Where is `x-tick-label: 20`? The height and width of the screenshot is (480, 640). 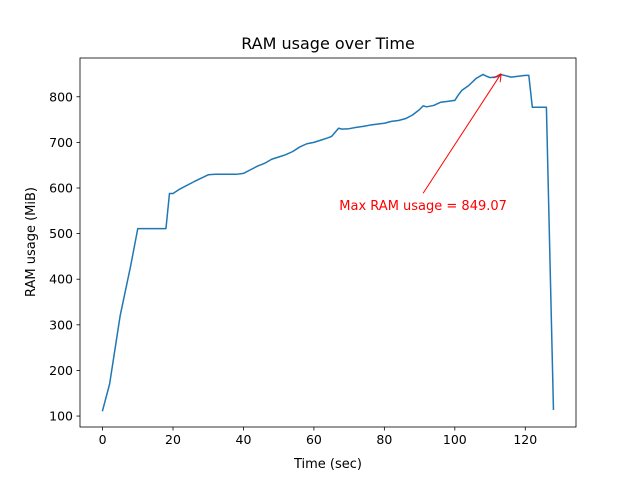
x-tick-label: 20 is located at coordinates (173, 439).